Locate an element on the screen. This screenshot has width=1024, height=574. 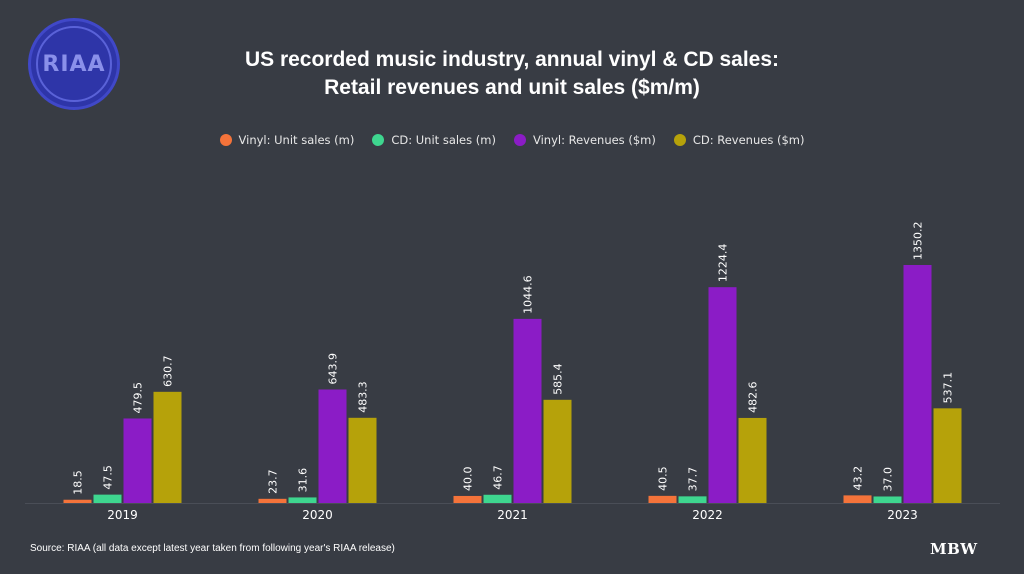
data-label-2023-series-0: 43.2 is located at coordinates (858, 478).